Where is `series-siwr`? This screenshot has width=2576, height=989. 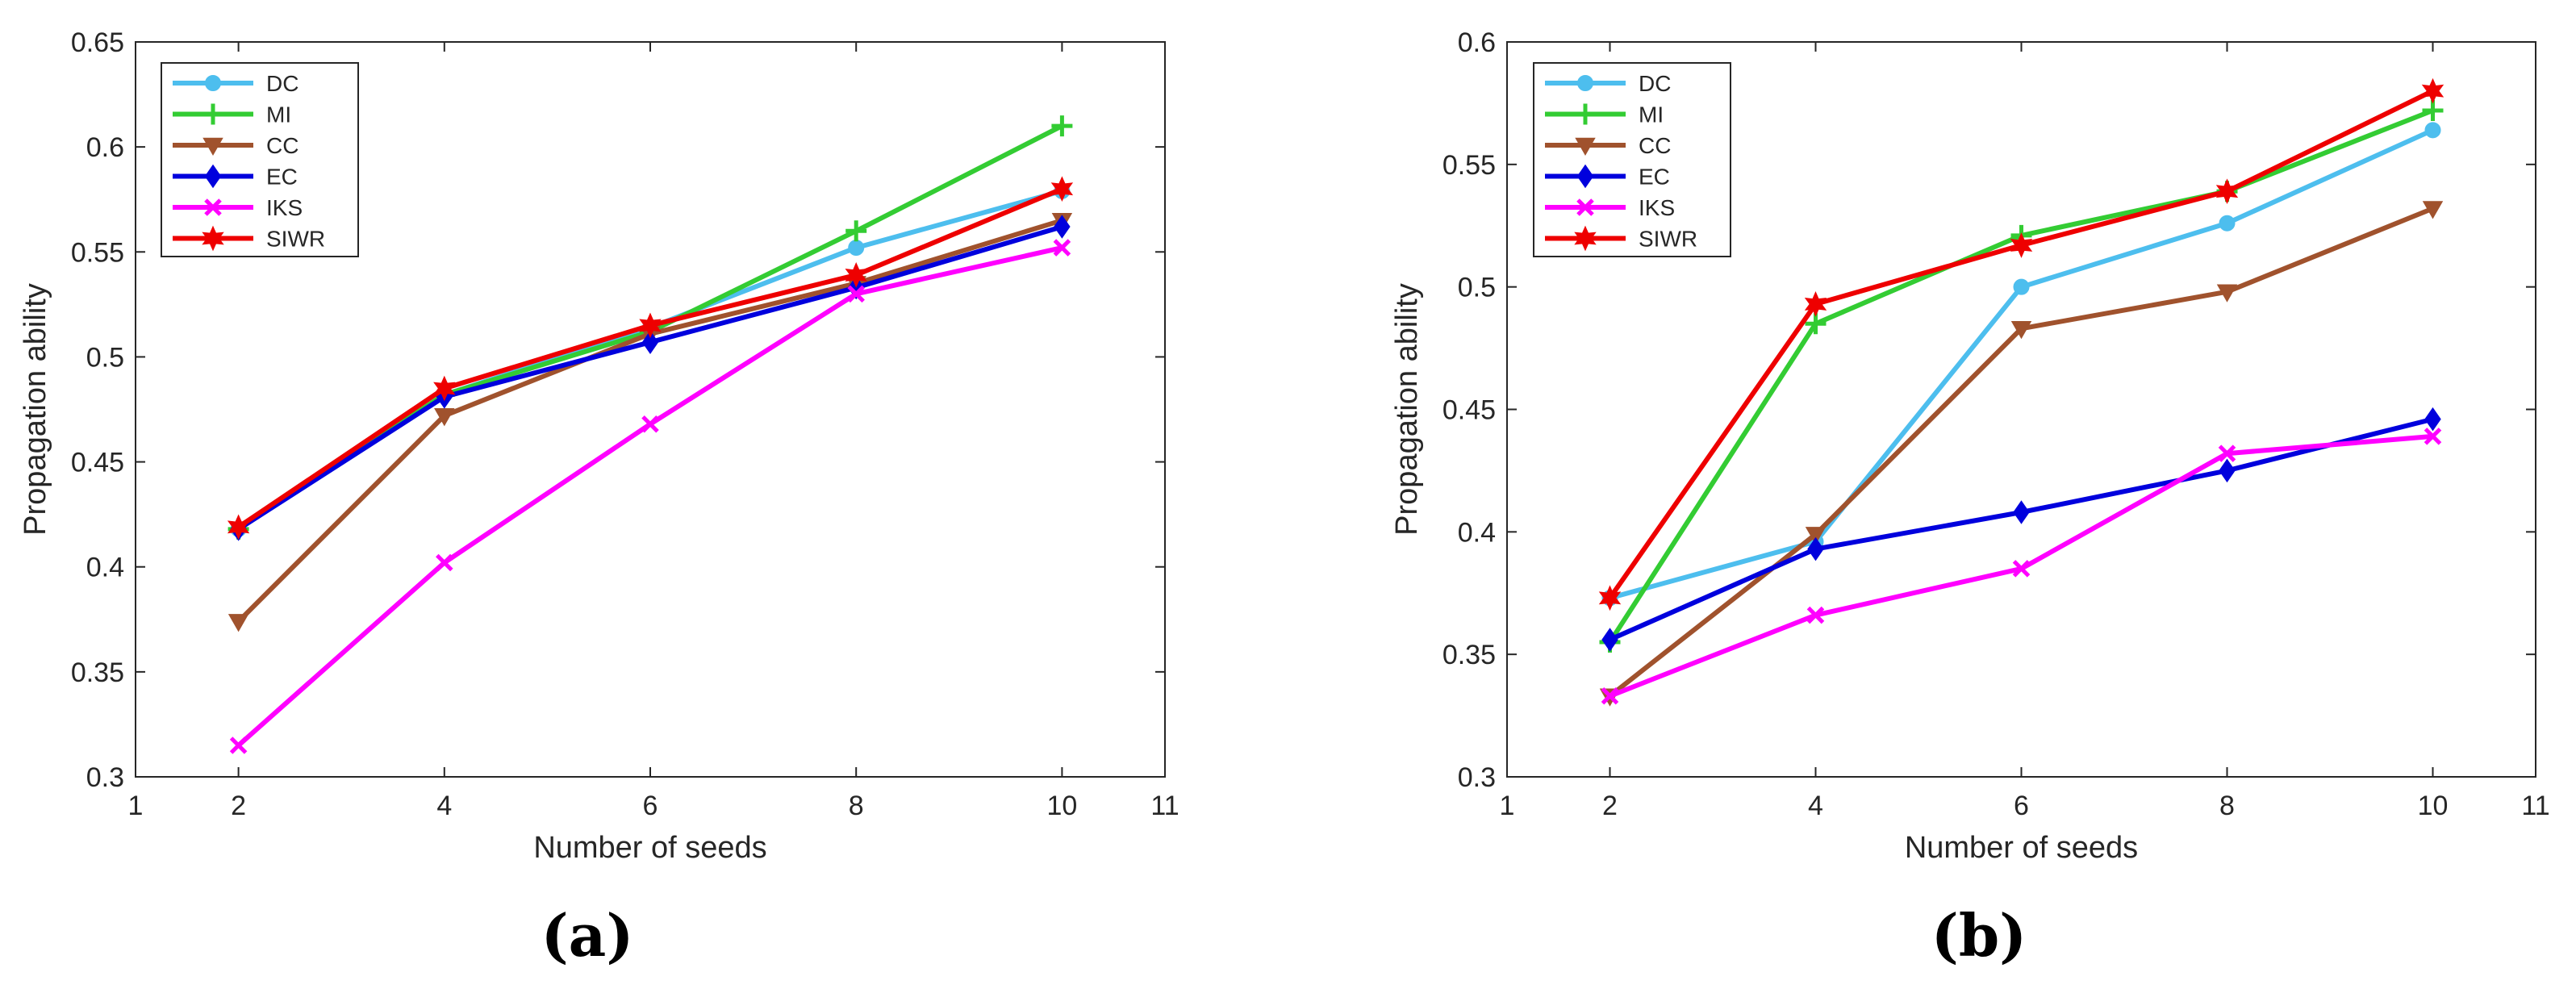
series-siwr is located at coordinates (651, 358).